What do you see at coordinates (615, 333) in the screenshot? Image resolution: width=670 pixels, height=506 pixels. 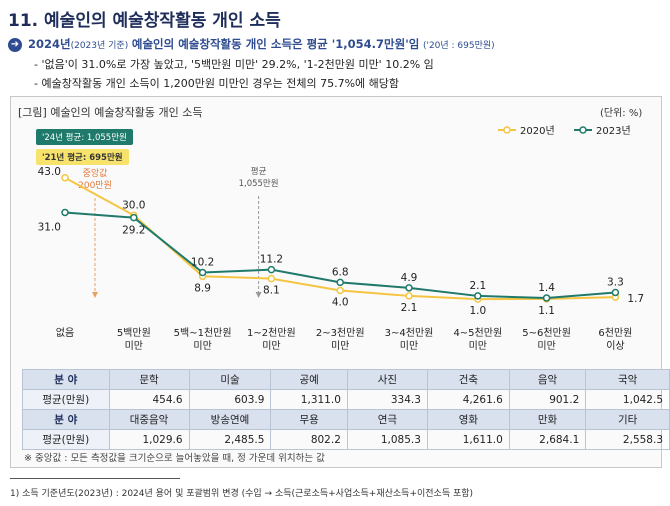 I see `category-label: 6천만원` at bounding box center [615, 333].